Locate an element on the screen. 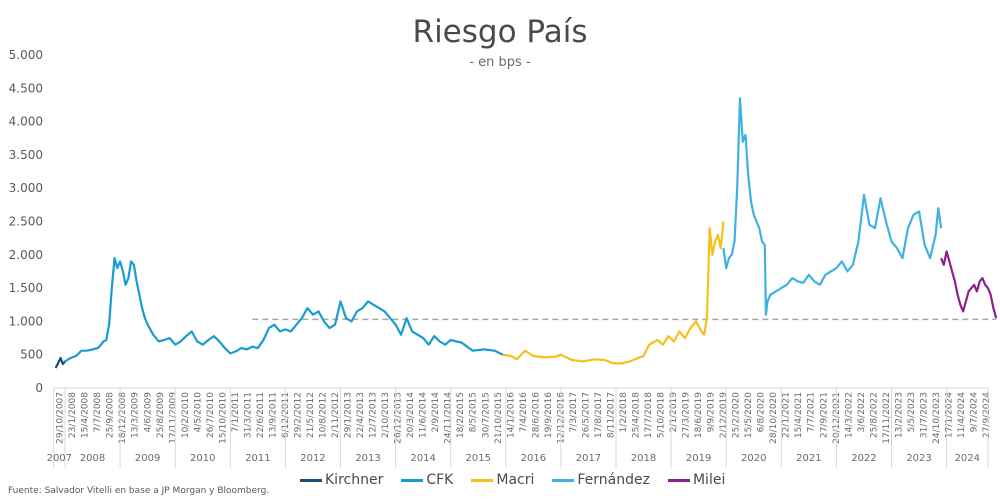 This screenshot has height=500, width=1000. x-date-label: 4/5/2010 is located at coordinates (198, 412).